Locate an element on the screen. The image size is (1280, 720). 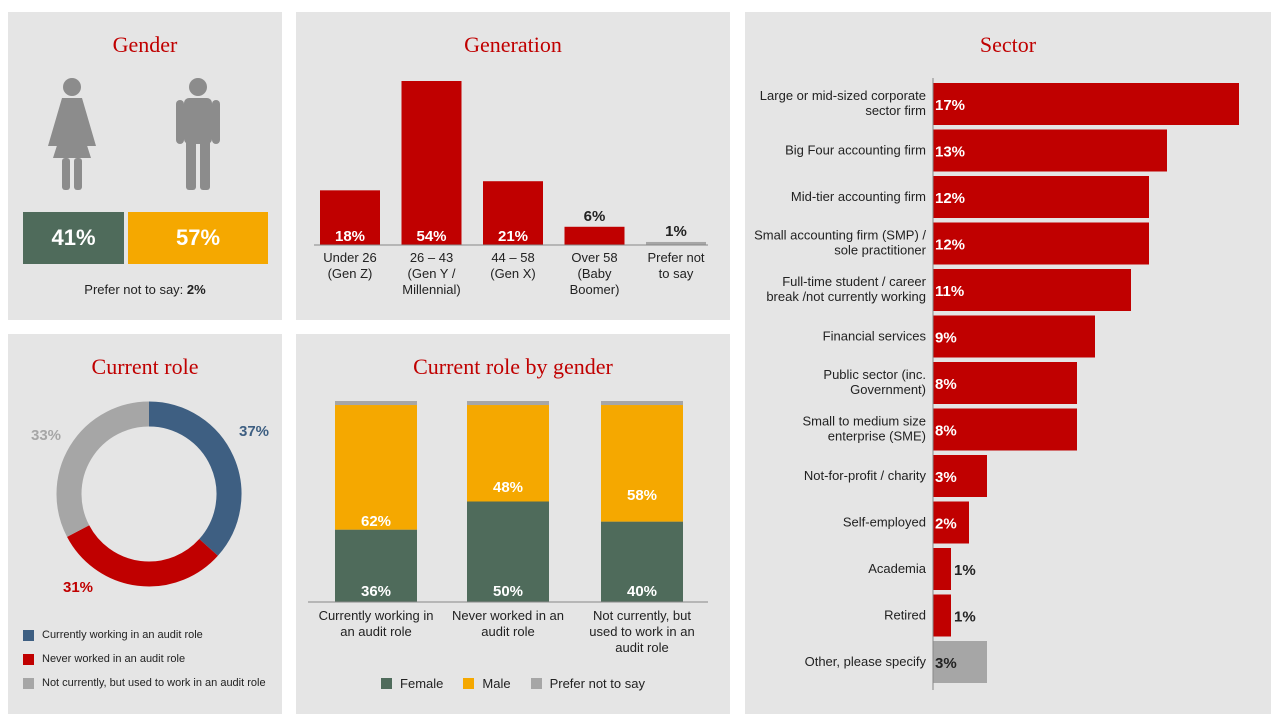
stacked-category-label: Never worked in an audit role is located at coordinates (508, 623).